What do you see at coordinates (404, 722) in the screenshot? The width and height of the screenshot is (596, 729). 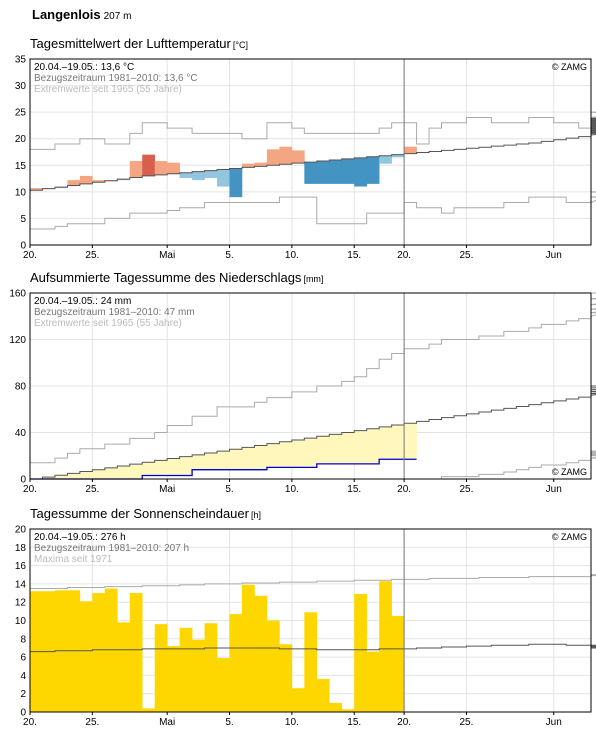 I see `sunshine-x-tick-label: 20.` at bounding box center [404, 722].